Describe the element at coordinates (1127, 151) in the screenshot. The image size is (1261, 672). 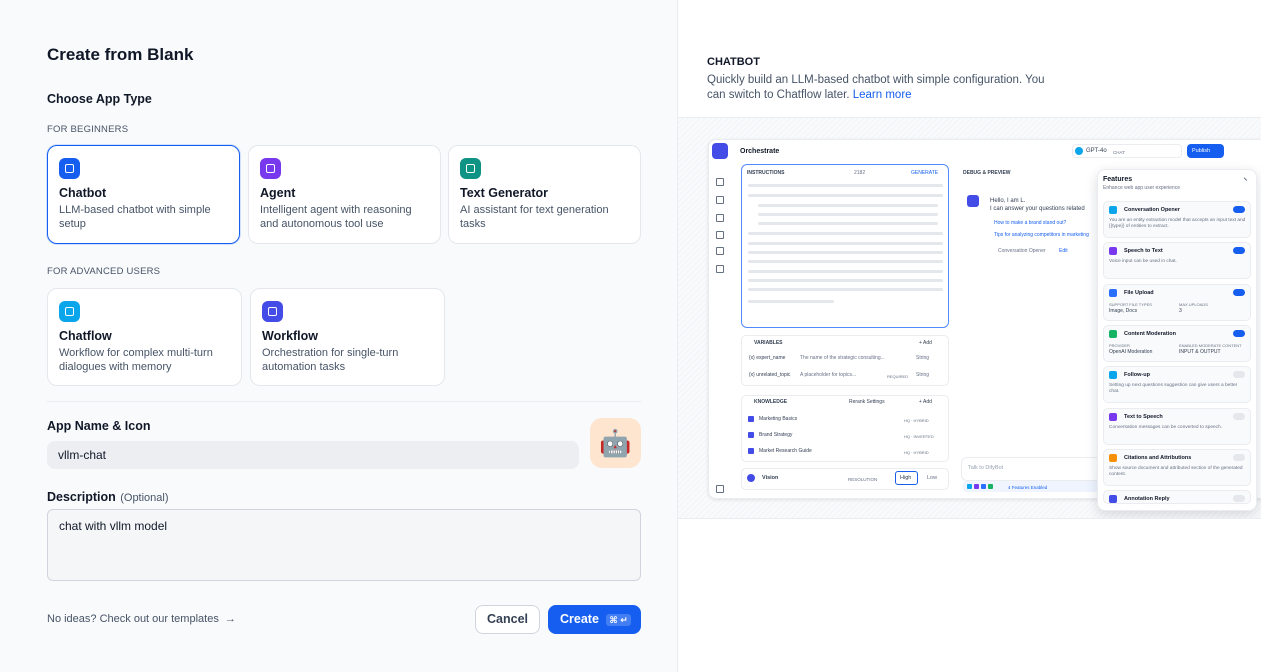
I see `model-selector` at that location.